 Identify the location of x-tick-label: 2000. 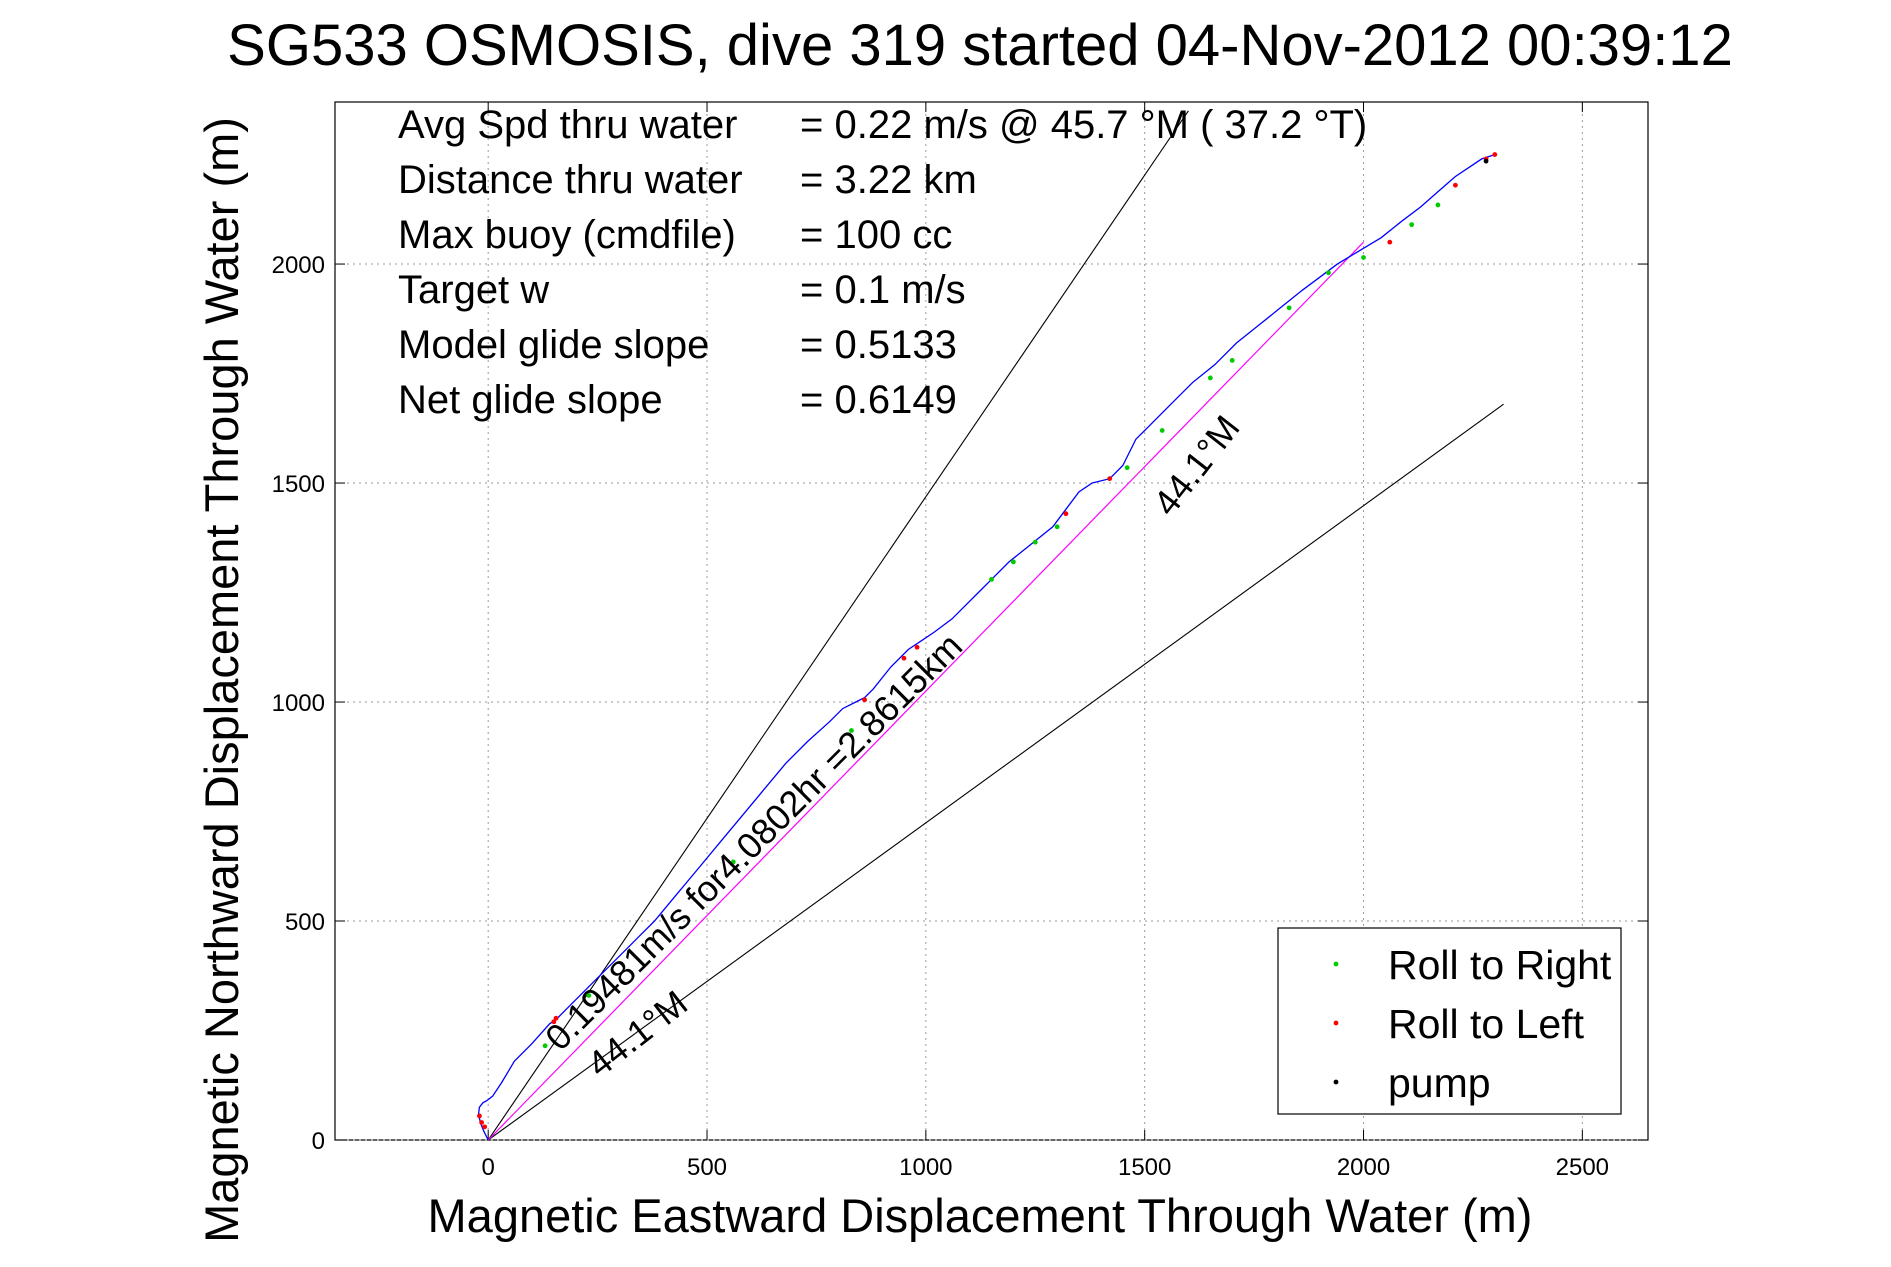
(1363, 1167).